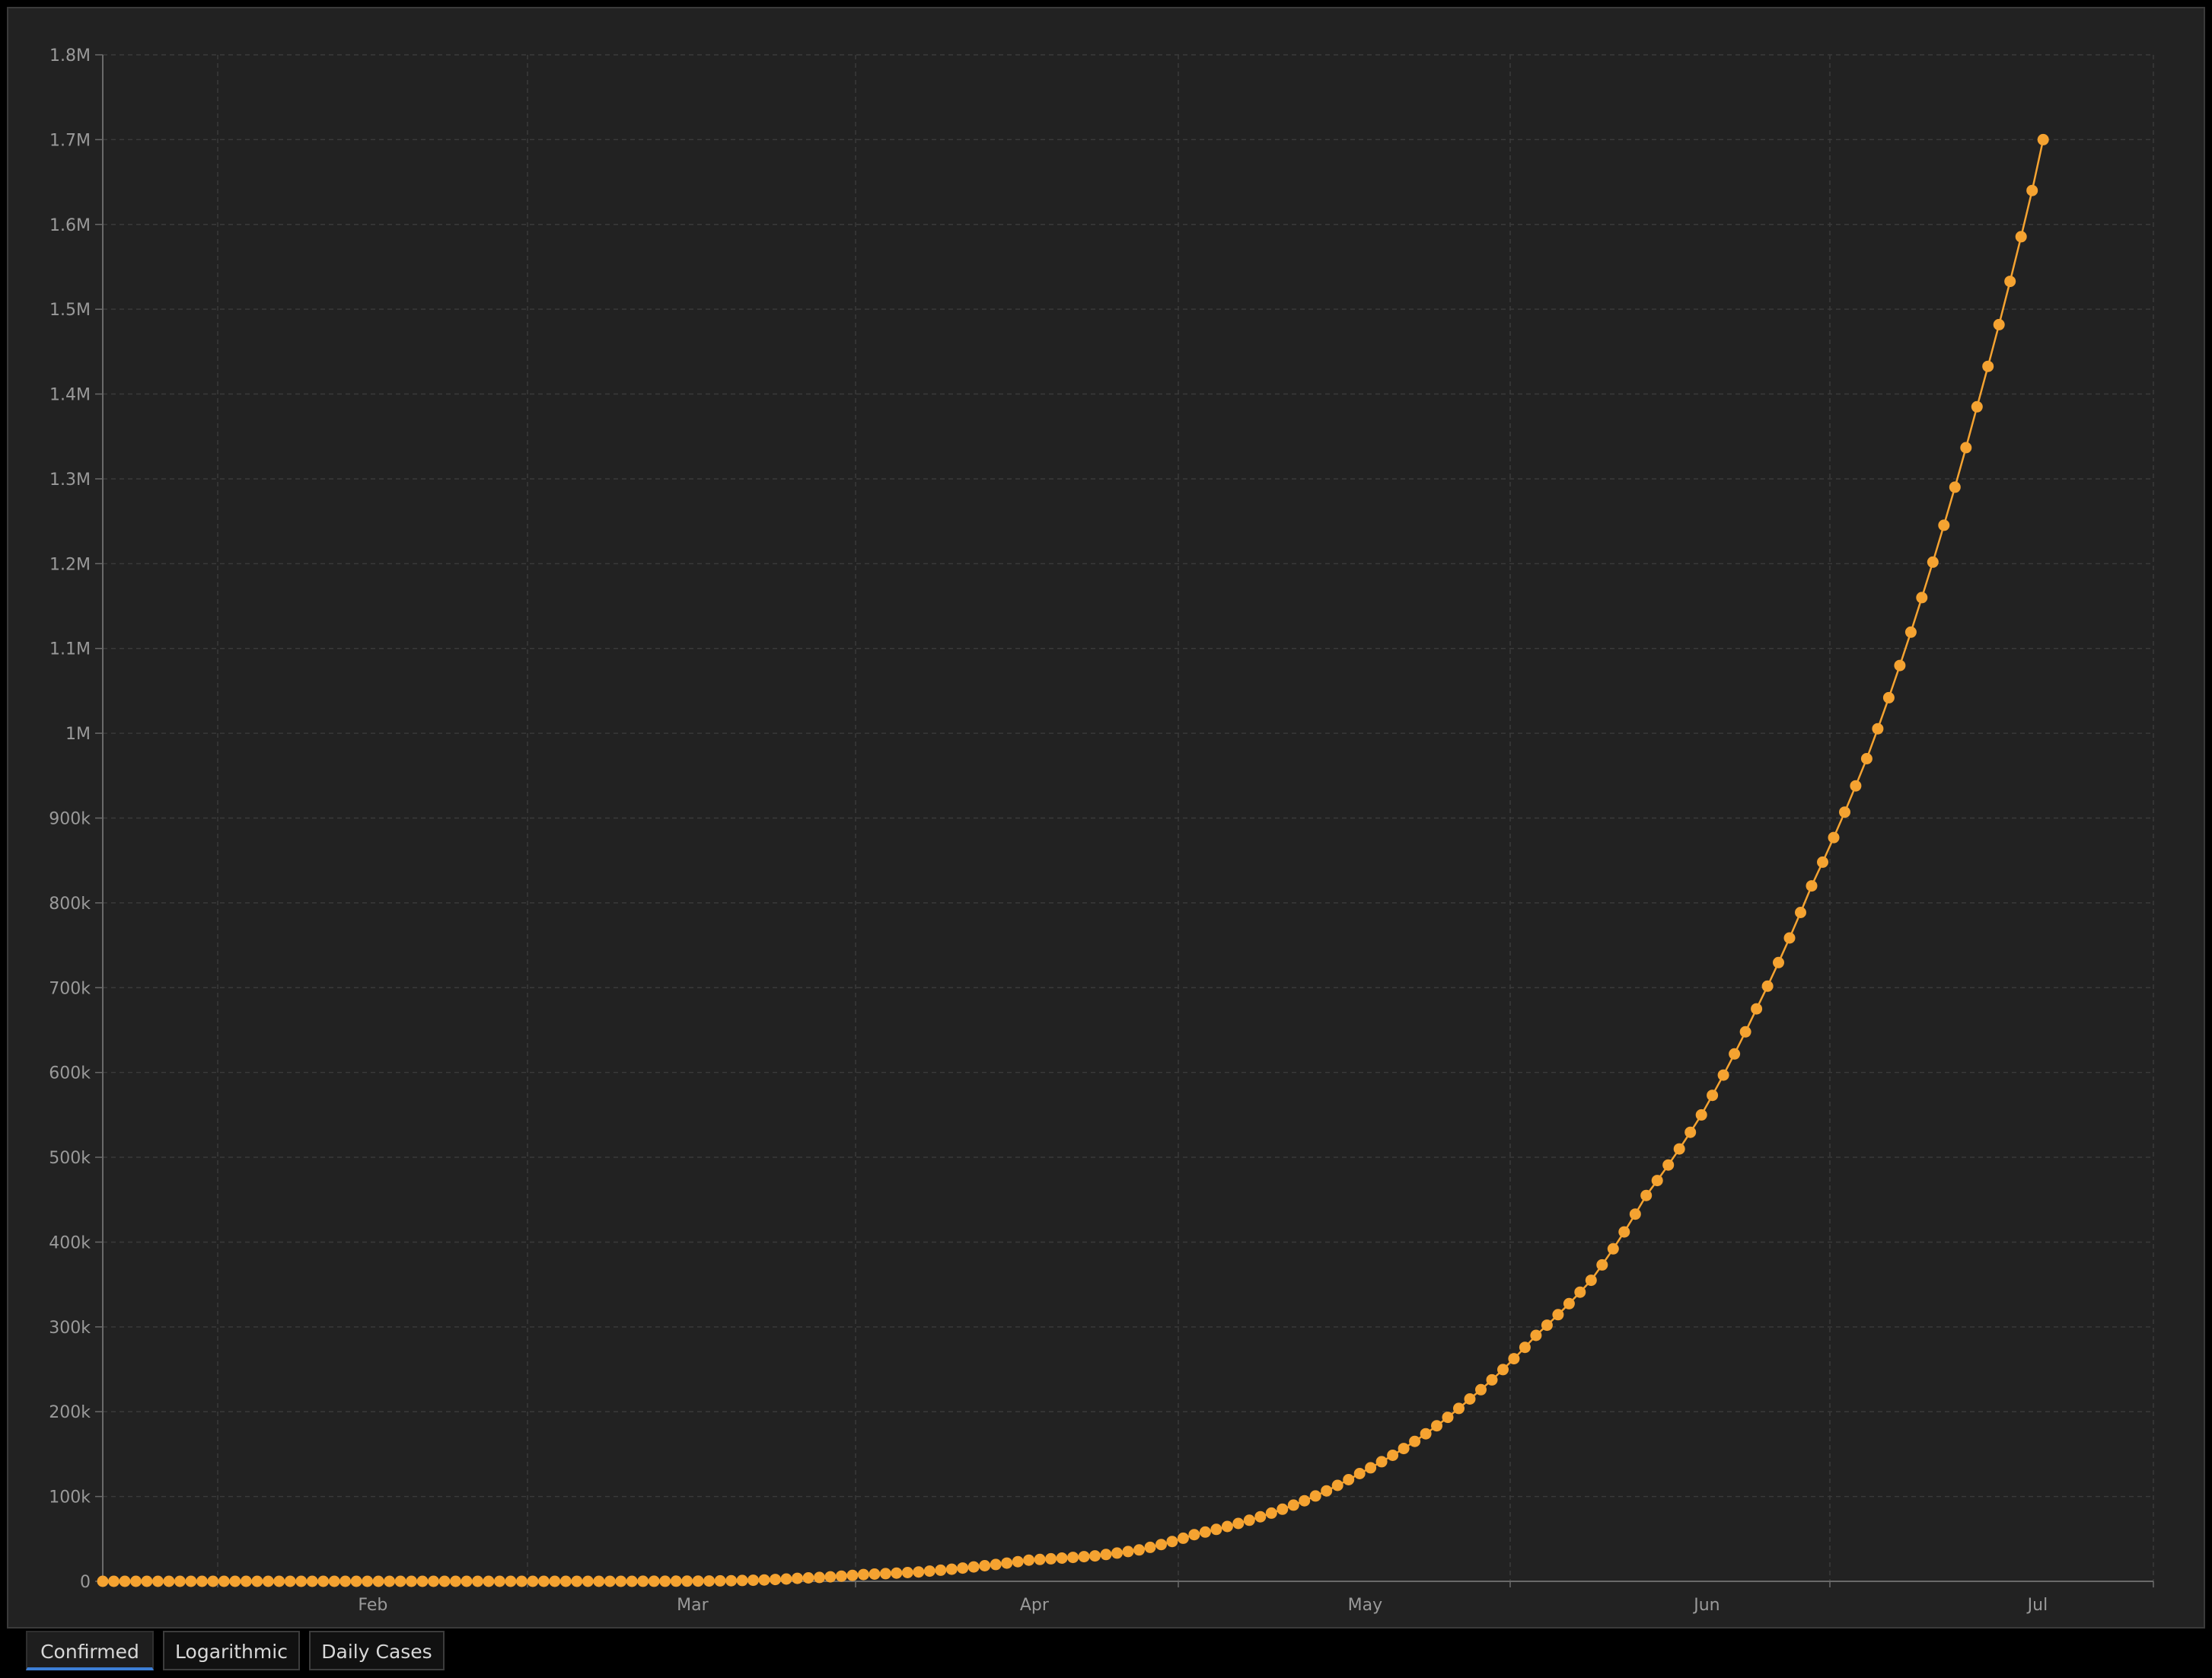 The height and width of the screenshot is (1678, 2212). Describe the element at coordinates (1365, 1606) in the screenshot. I see `x-tick-label: May` at that location.